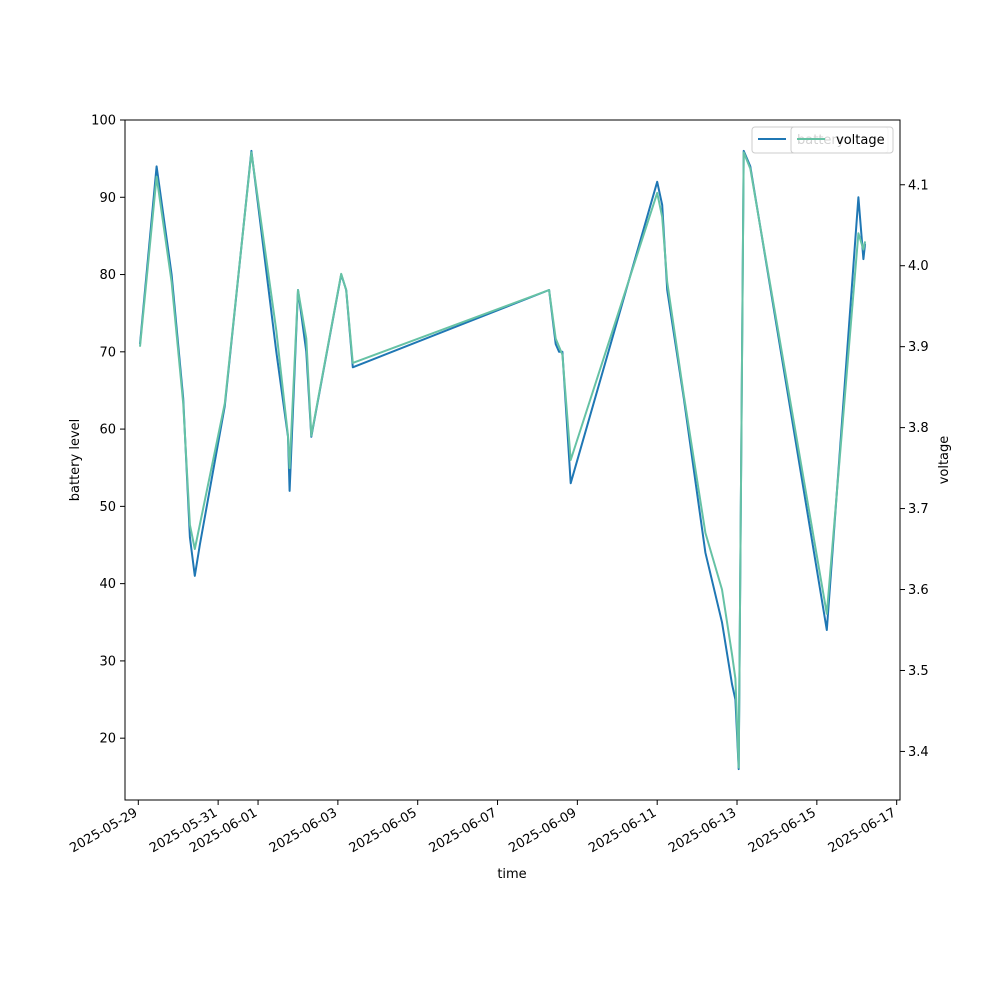 The image size is (1000, 1004). I want to click on left-tick-label: 80, so click(107, 275).